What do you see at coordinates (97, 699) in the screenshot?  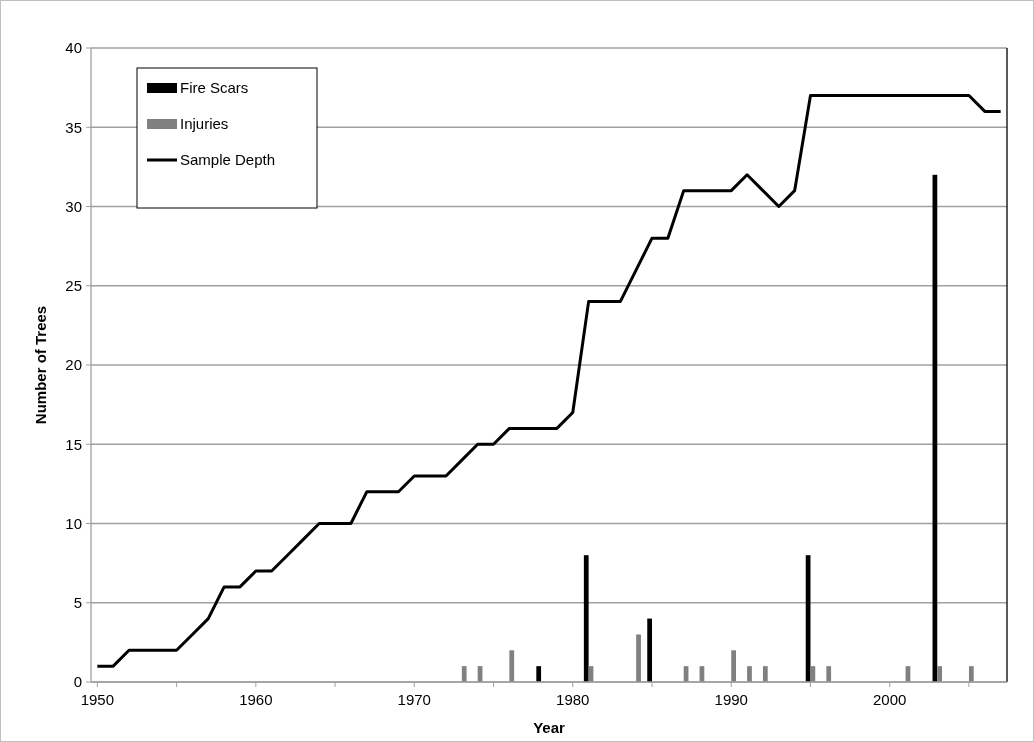 I see `x-tick-label: 1950` at bounding box center [97, 699].